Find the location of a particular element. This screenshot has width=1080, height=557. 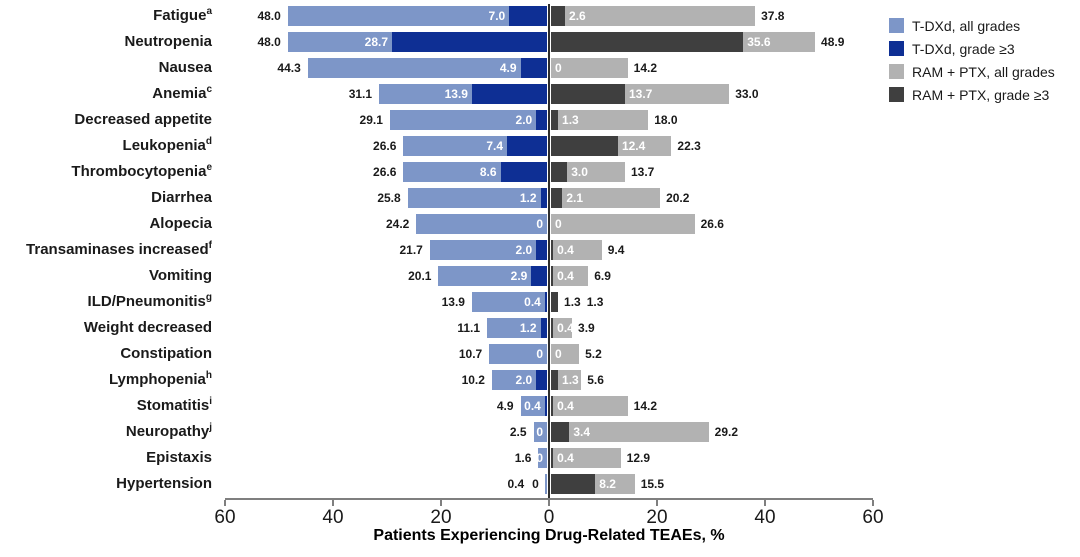

adverse-event-text: Weight decreased is located at coordinates (147, 327).